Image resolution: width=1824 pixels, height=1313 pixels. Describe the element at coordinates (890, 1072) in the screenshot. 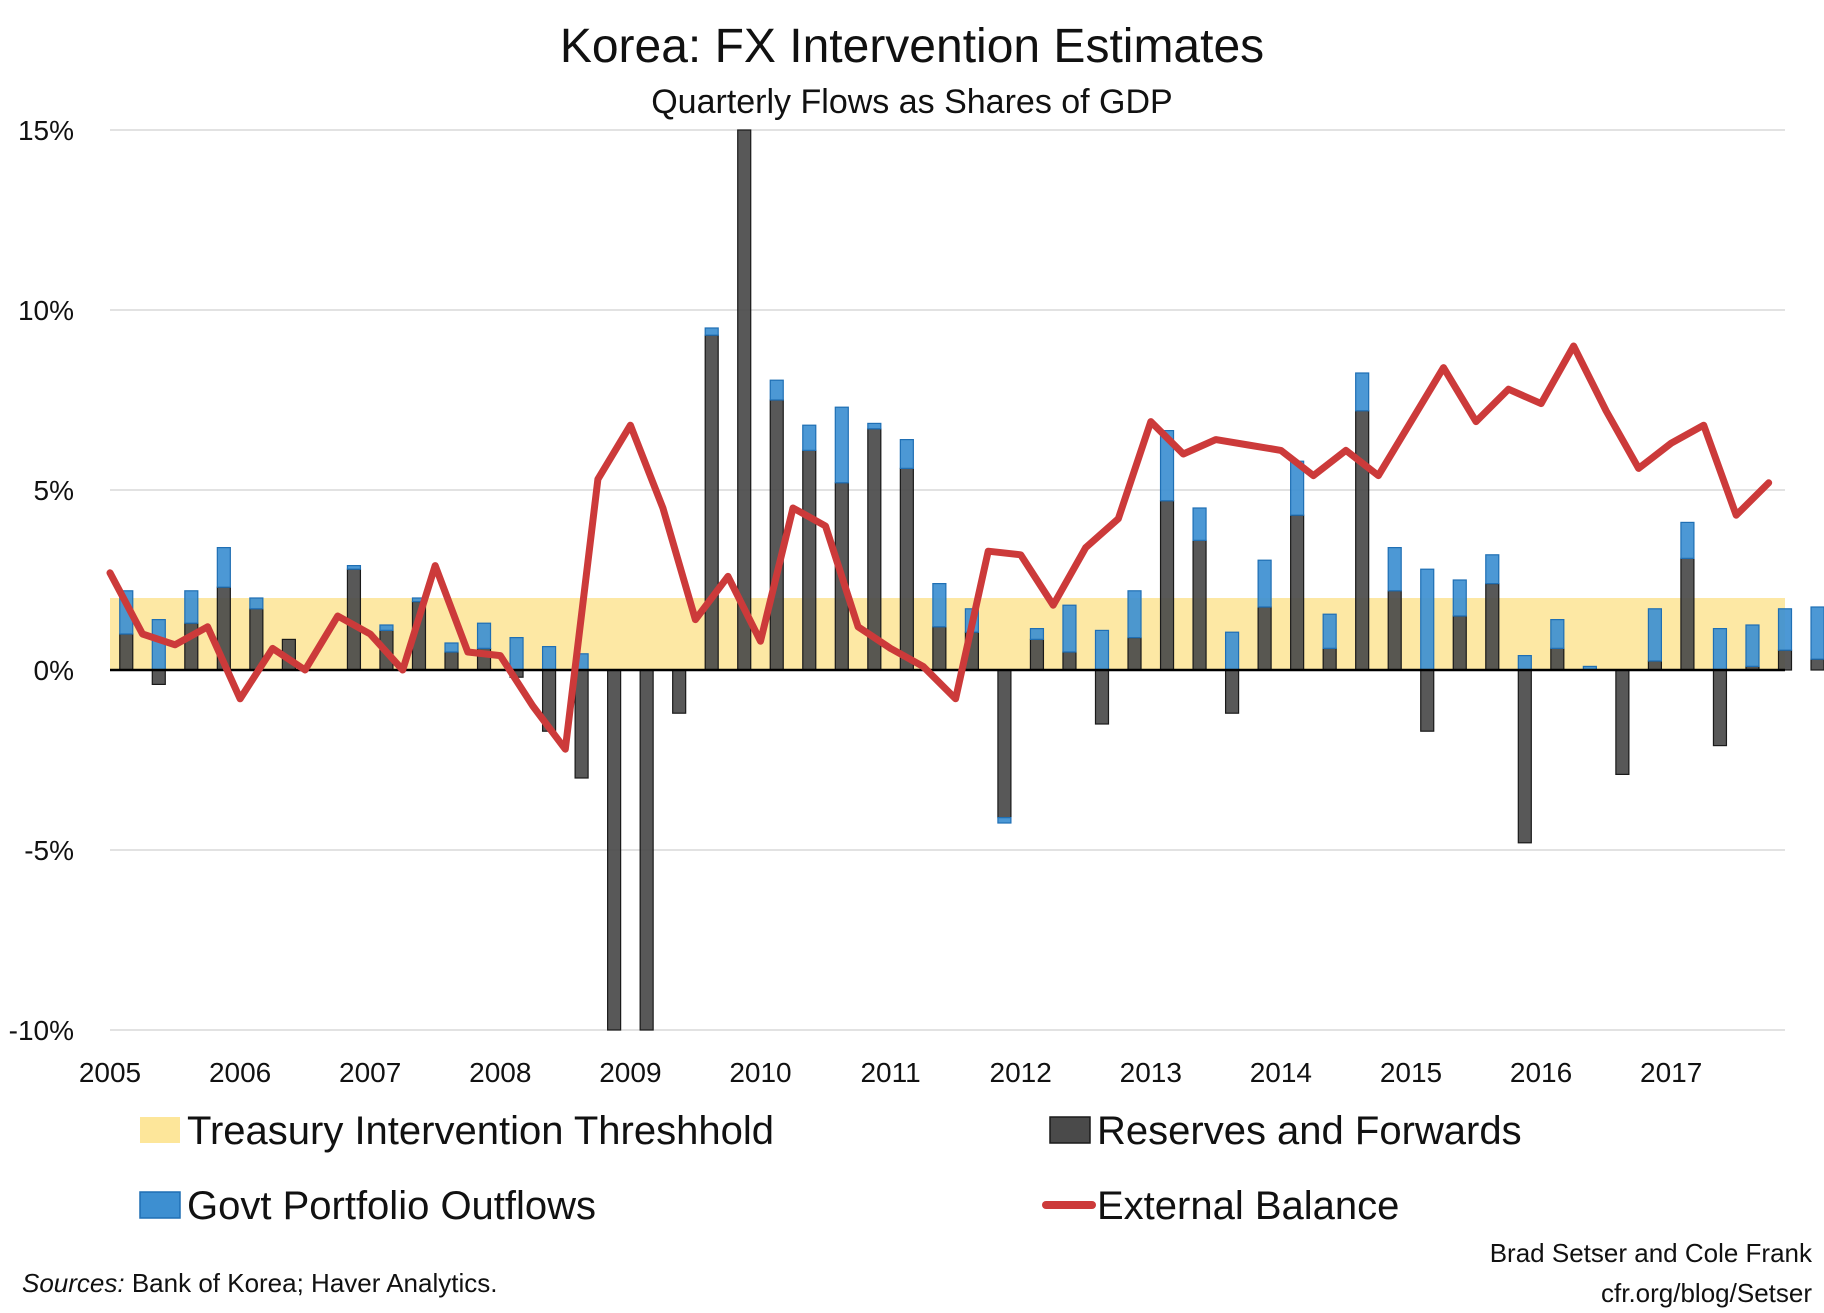

I see `x-tick-label: 2011` at that location.